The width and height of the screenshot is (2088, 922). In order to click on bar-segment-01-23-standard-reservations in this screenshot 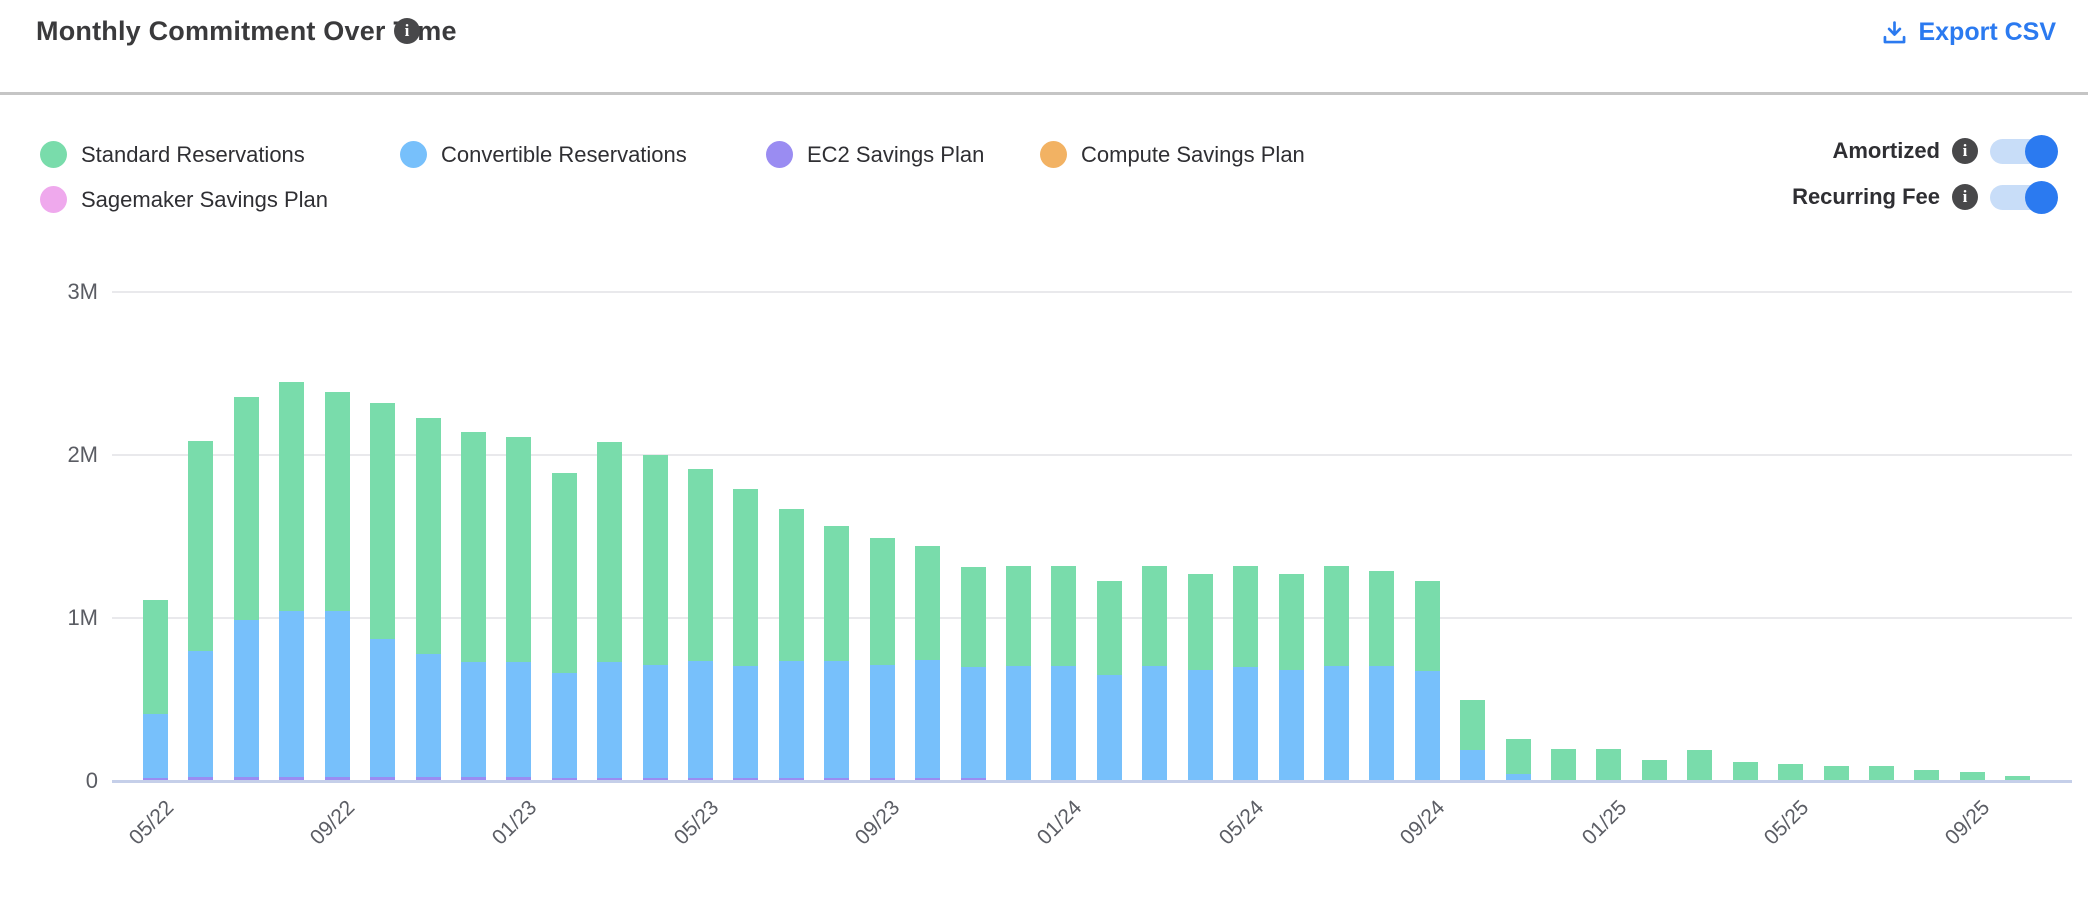, I will do `click(519, 549)`.